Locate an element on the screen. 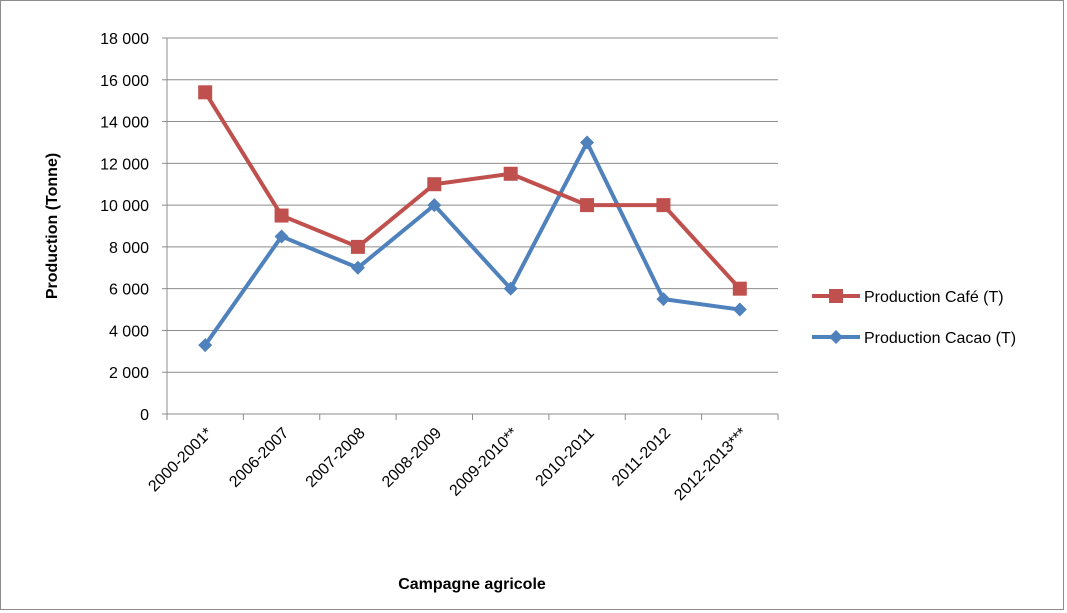 The width and height of the screenshot is (1067, 613). legend-label: Production Cacao (T) is located at coordinates (940, 338).